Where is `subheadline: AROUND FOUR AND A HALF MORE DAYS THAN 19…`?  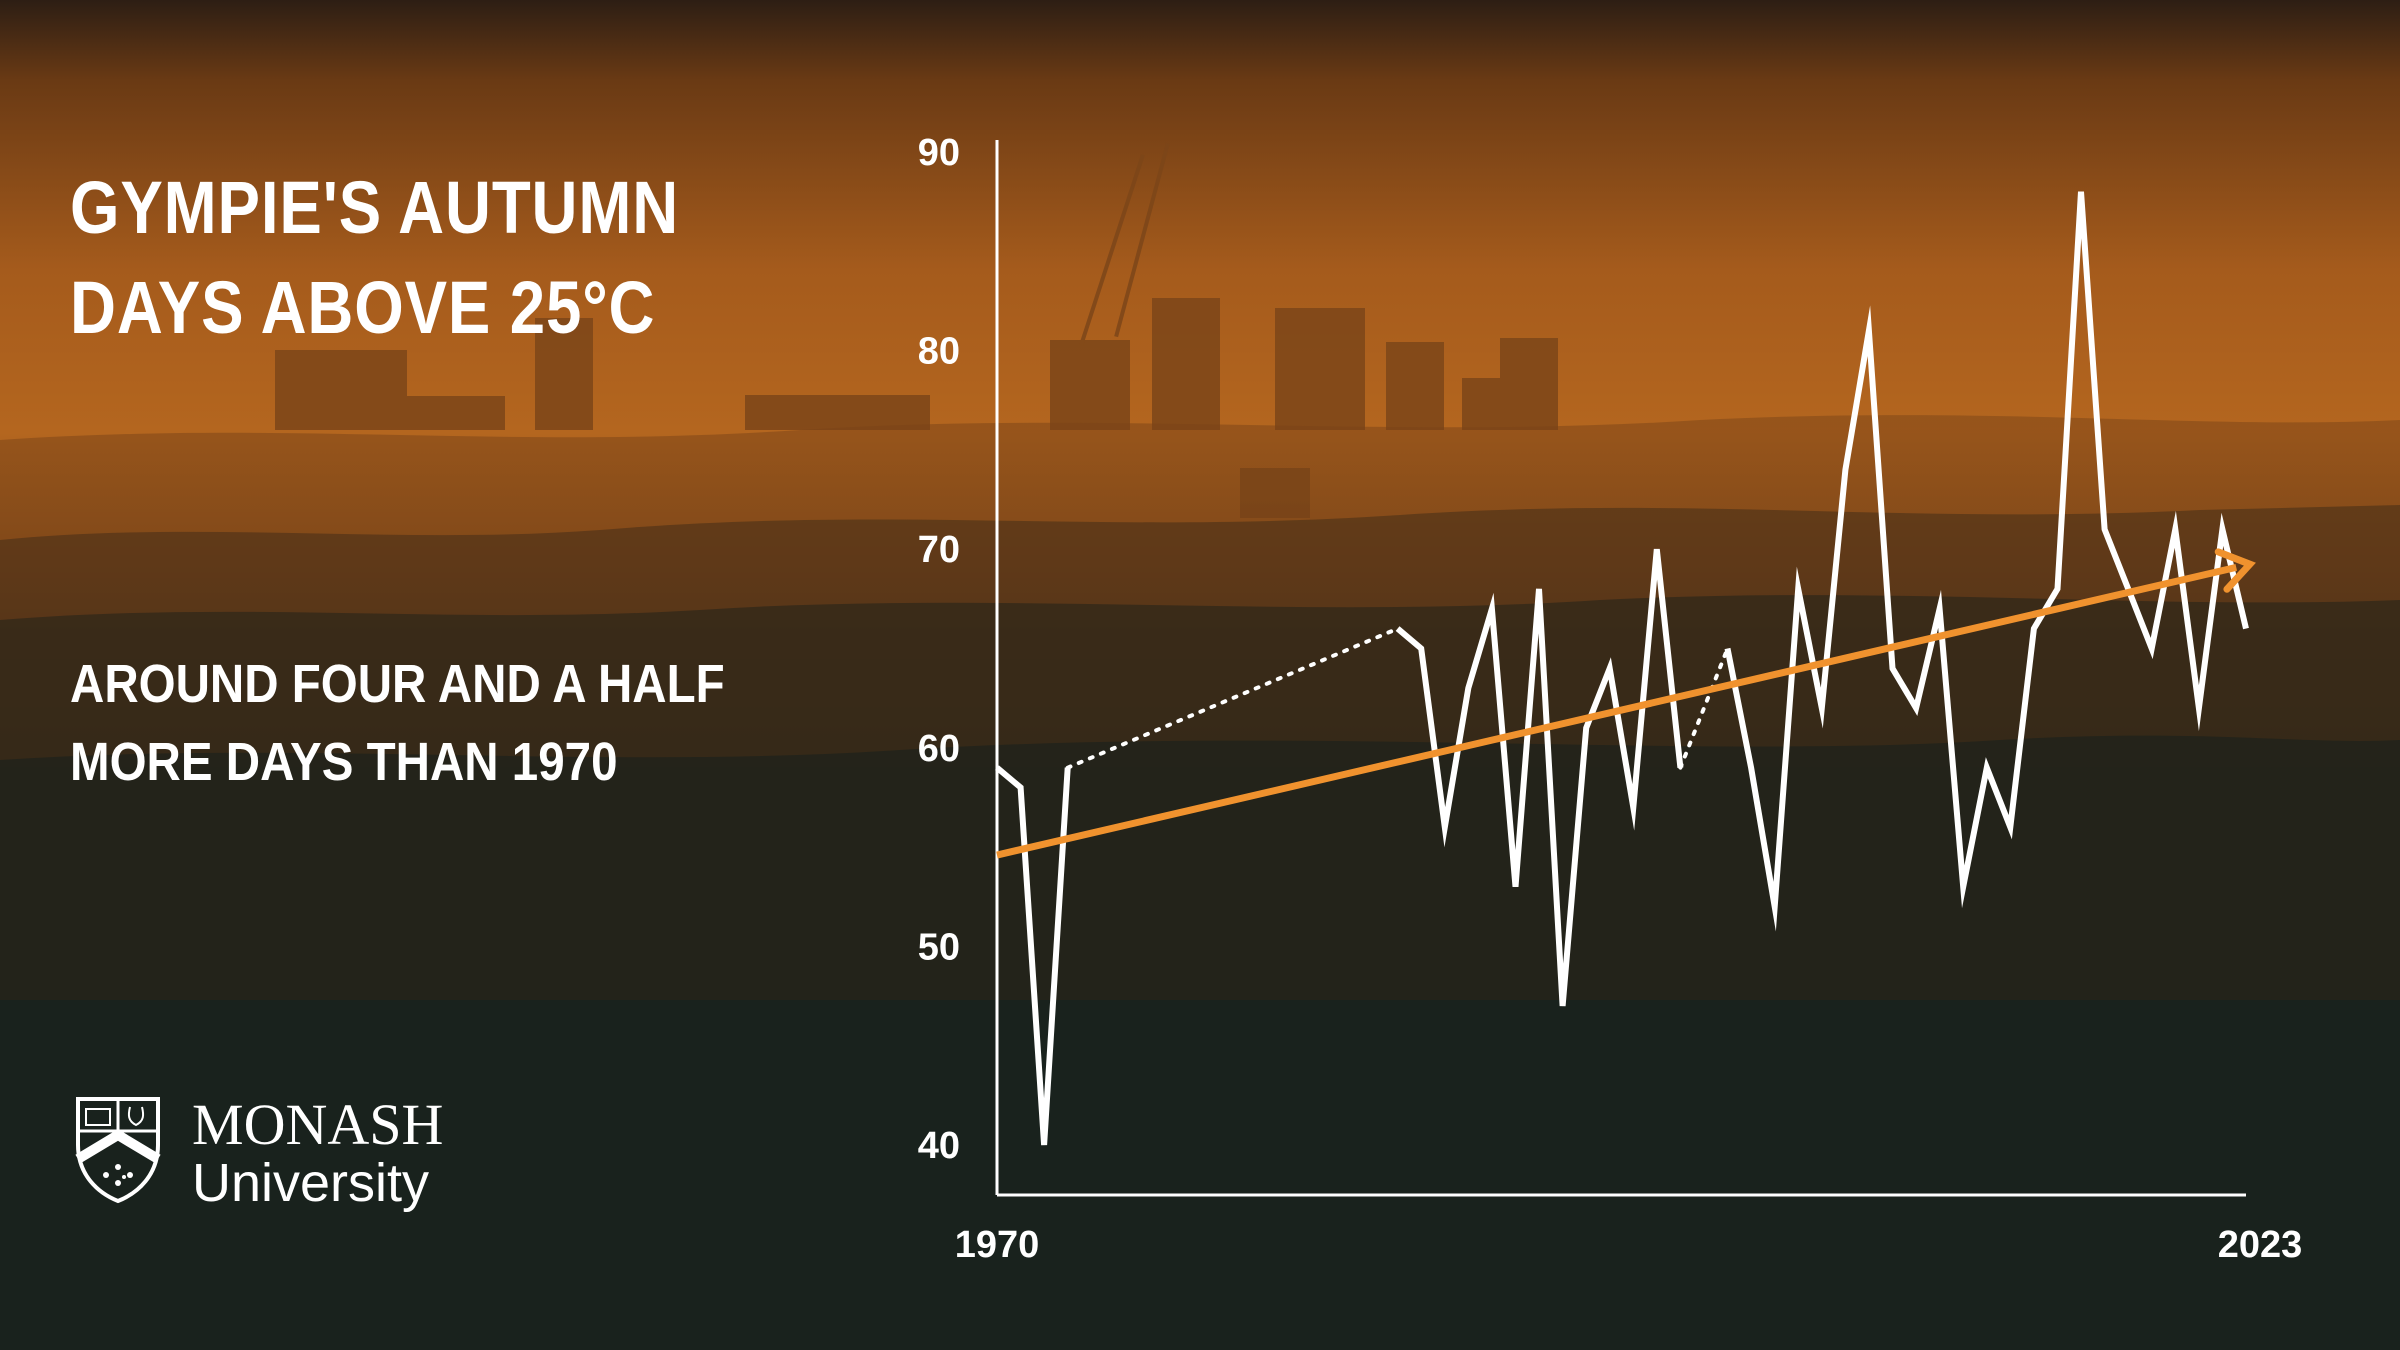 subheadline: AROUND FOUR AND A HALF MORE DAYS THAN 19… is located at coordinates (397, 723).